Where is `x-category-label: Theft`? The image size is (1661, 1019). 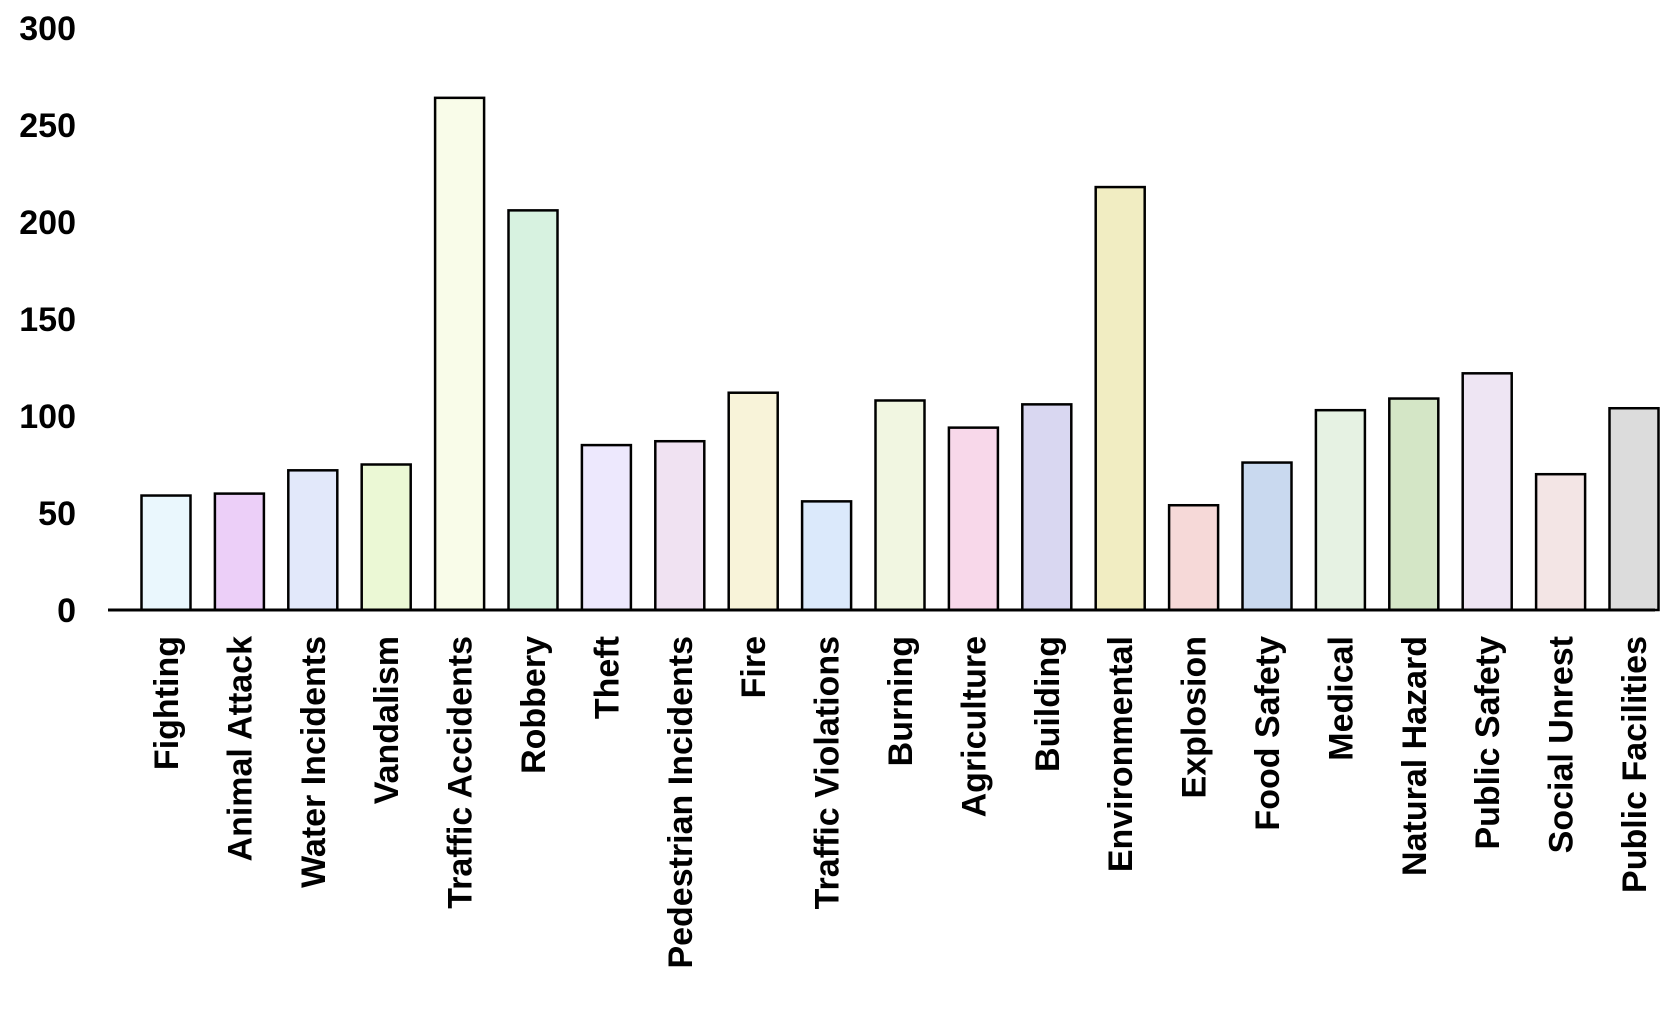 x-category-label: Theft is located at coordinates (607, 677).